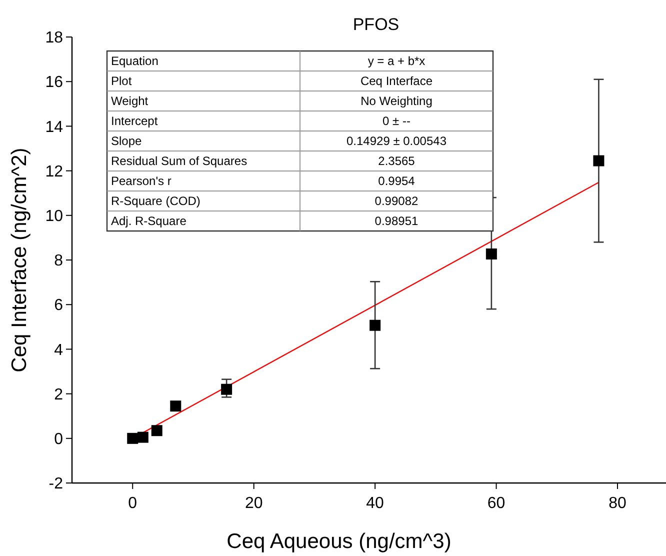  Describe the element at coordinates (339, 541) in the screenshot. I see `x-axis-title: Ceq Aqueous (ng/cm^3)` at that location.